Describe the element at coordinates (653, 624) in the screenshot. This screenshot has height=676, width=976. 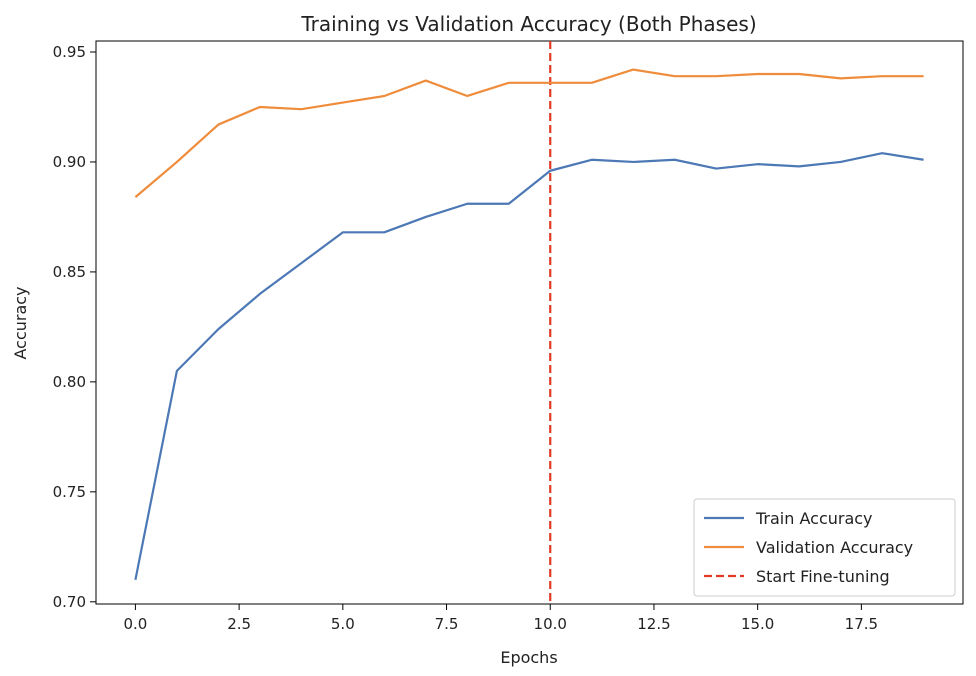
I see `x-tick-label: 12.5` at that location.